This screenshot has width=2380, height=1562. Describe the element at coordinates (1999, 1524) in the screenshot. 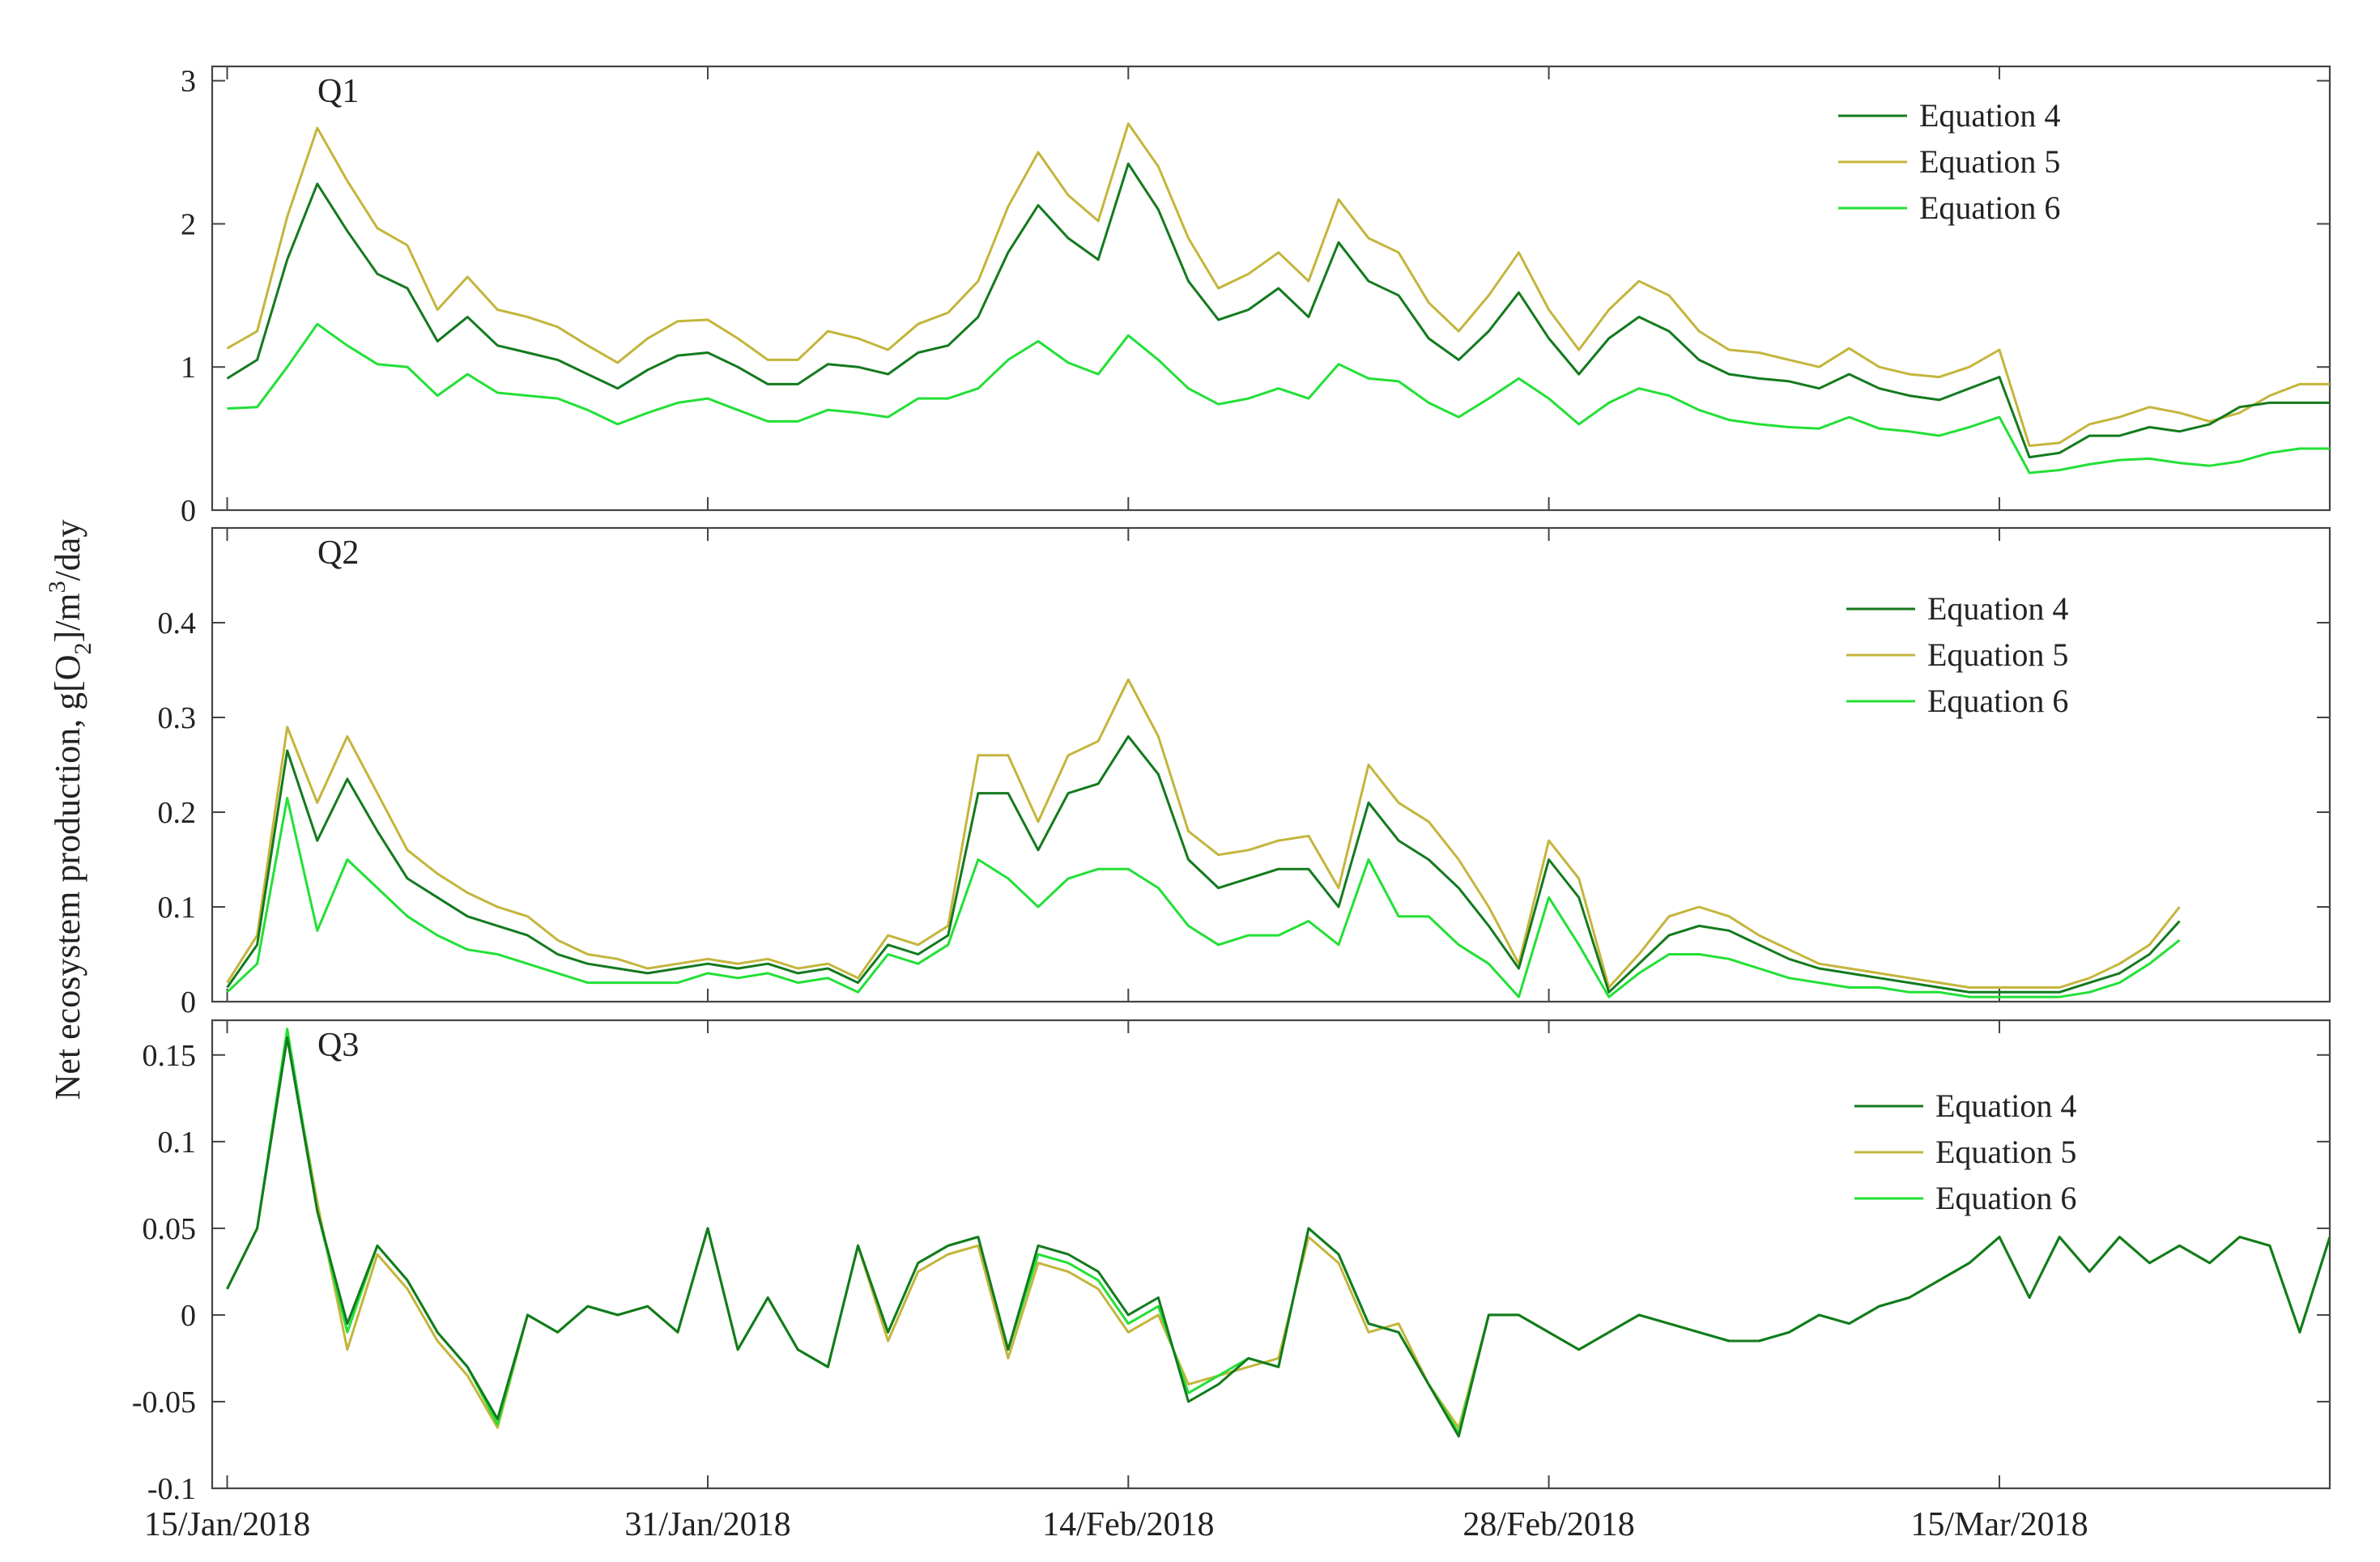

I see `x-tick-label: 15/Mar/2018` at that location.